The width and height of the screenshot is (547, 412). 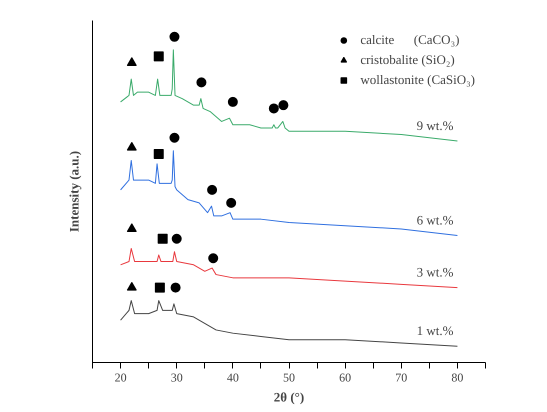 I want to click on x-tick-label: 20, so click(x=120, y=377).